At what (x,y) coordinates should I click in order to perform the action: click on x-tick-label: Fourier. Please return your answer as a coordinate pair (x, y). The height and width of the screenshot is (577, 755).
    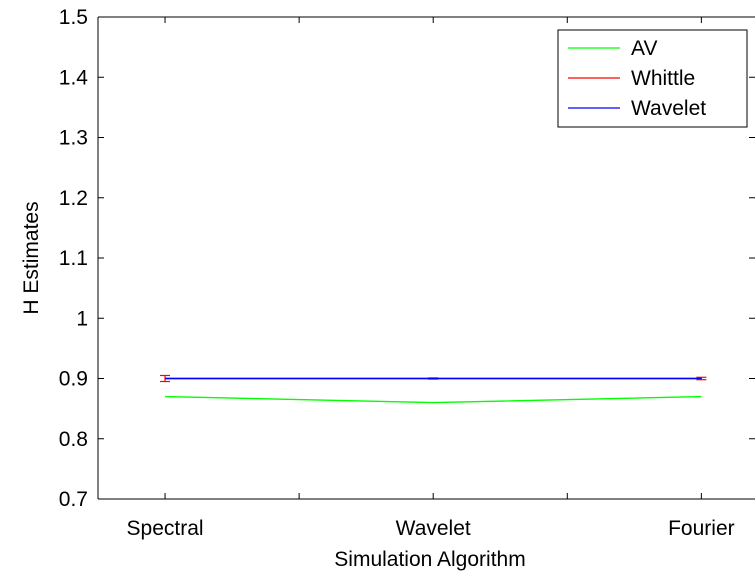
    Looking at the image, I should click on (701, 528).